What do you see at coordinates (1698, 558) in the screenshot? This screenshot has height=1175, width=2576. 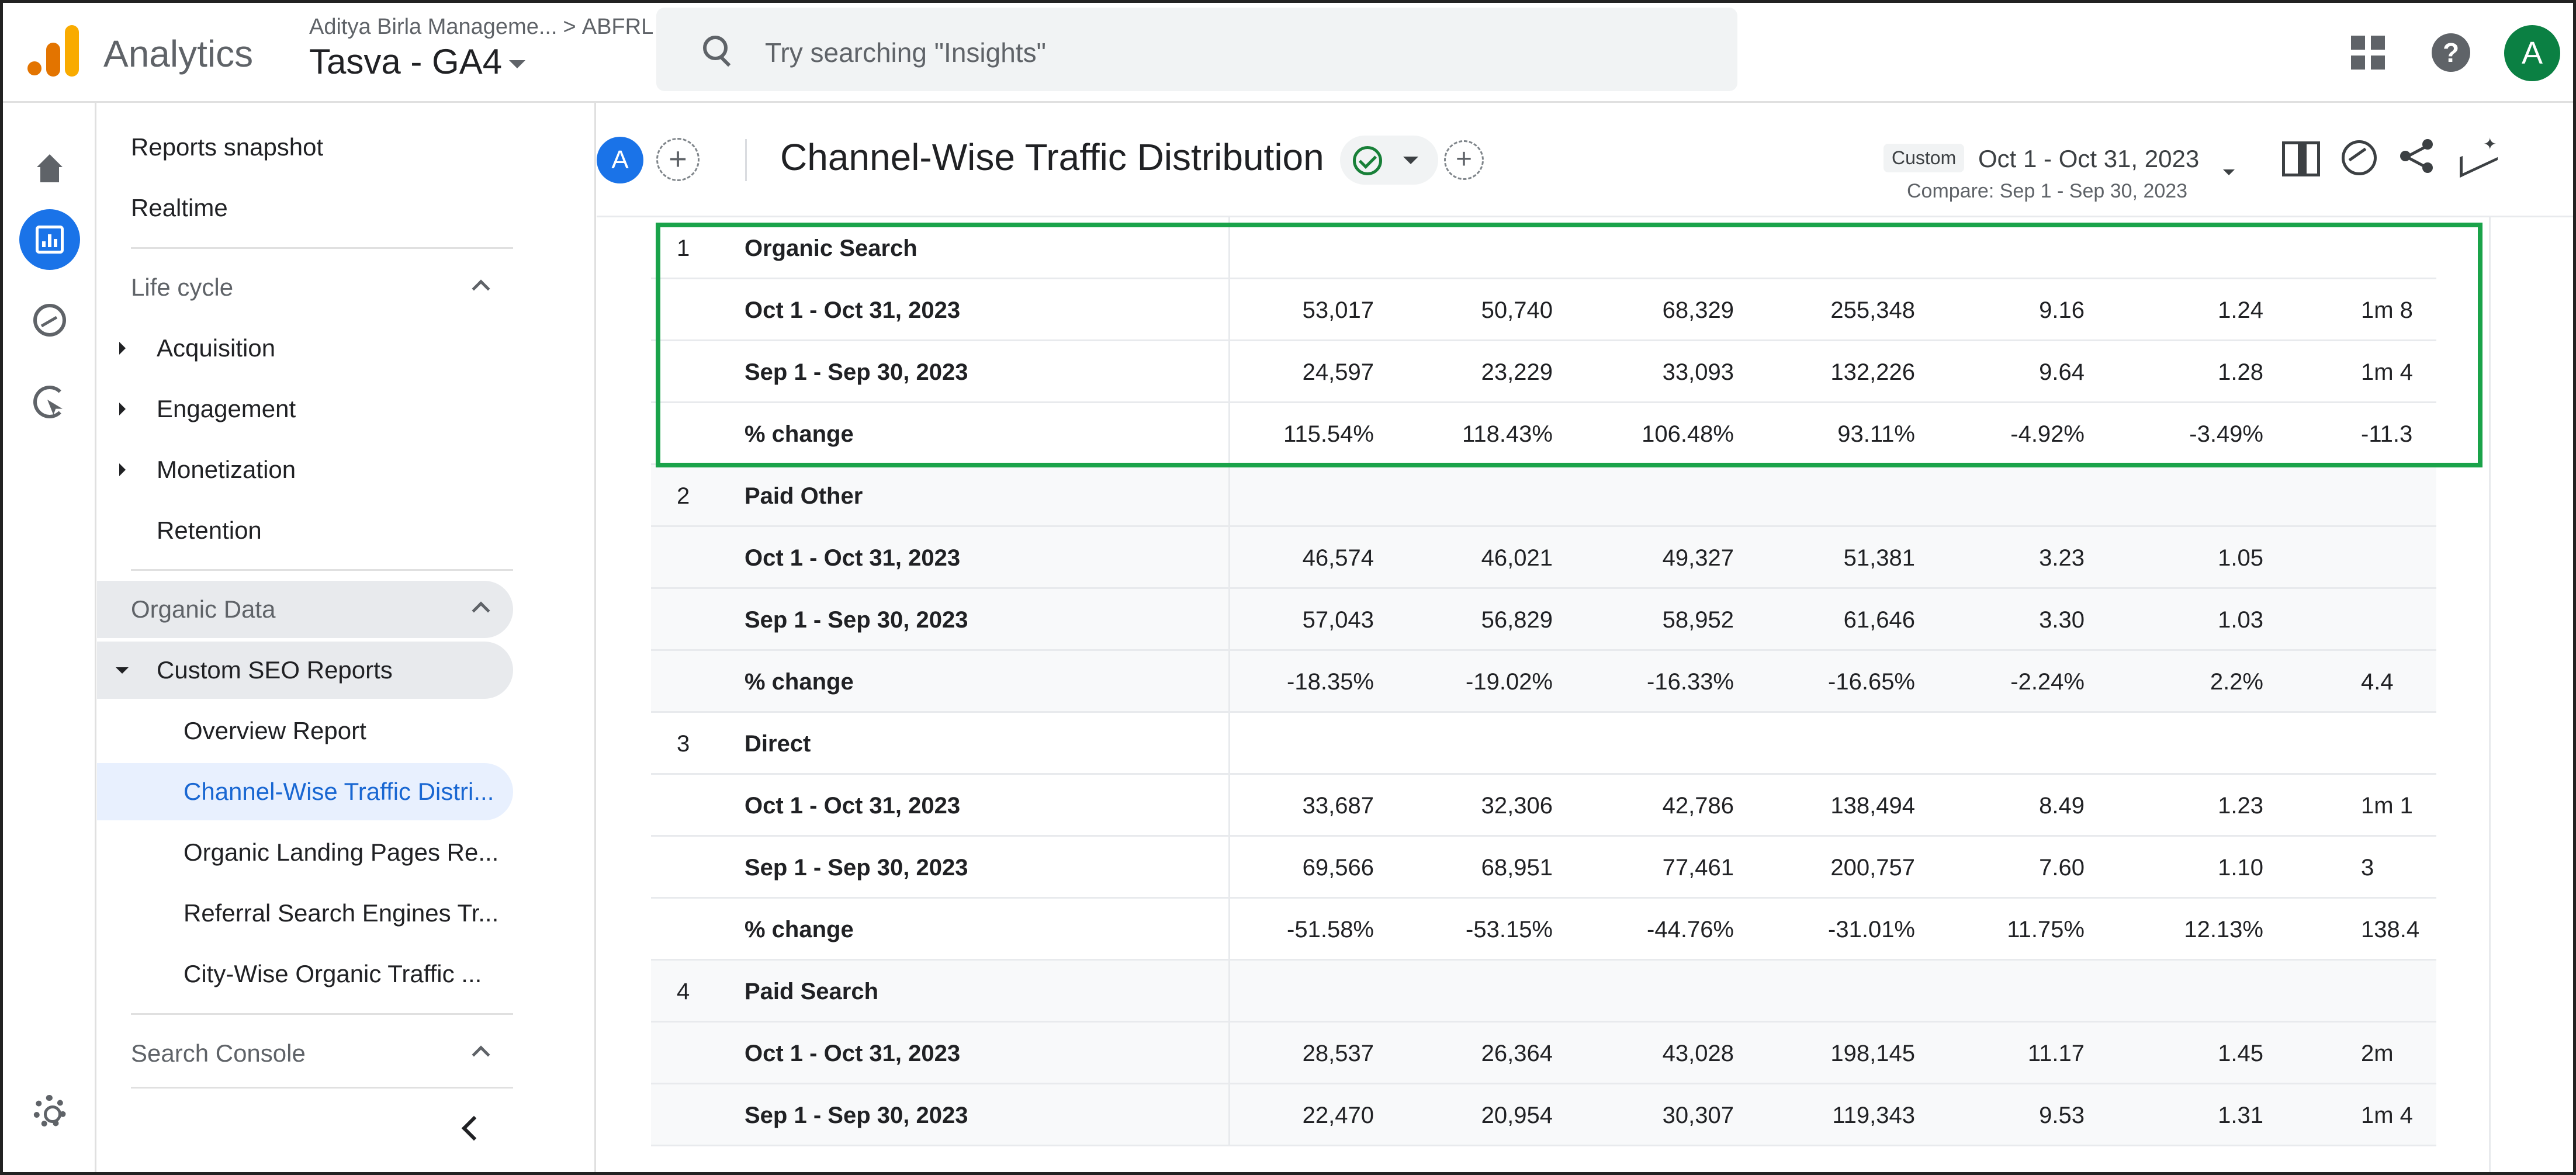 I see `metric-cell: 49,327` at bounding box center [1698, 558].